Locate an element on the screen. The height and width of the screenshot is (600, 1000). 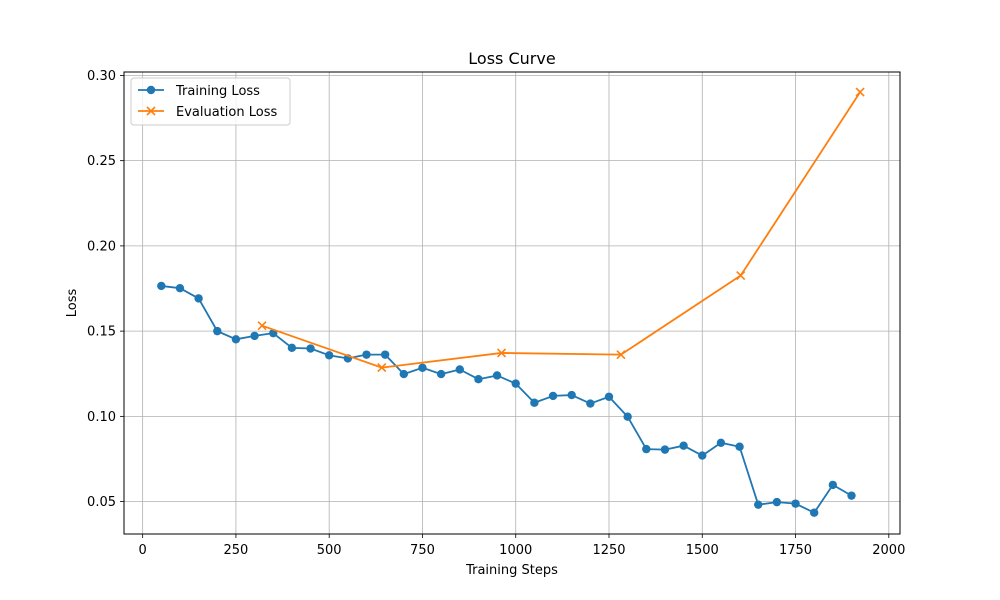
legend-marker-training is located at coordinates (151, 90).